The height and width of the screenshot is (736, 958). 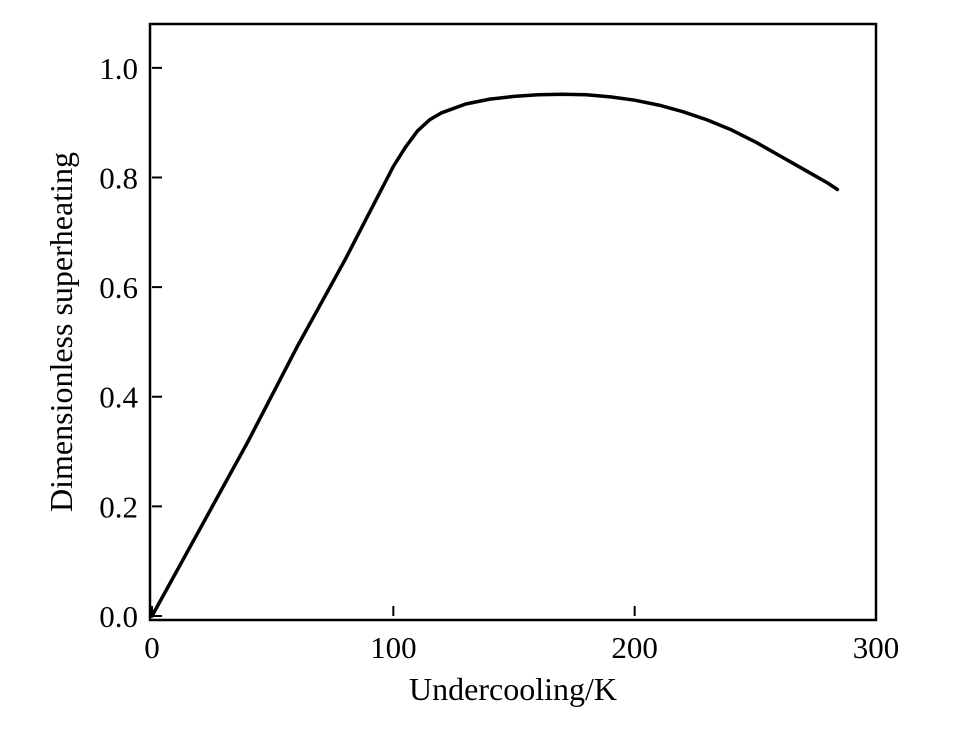 I want to click on y-tick-label: 0.6, so click(x=118, y=287).